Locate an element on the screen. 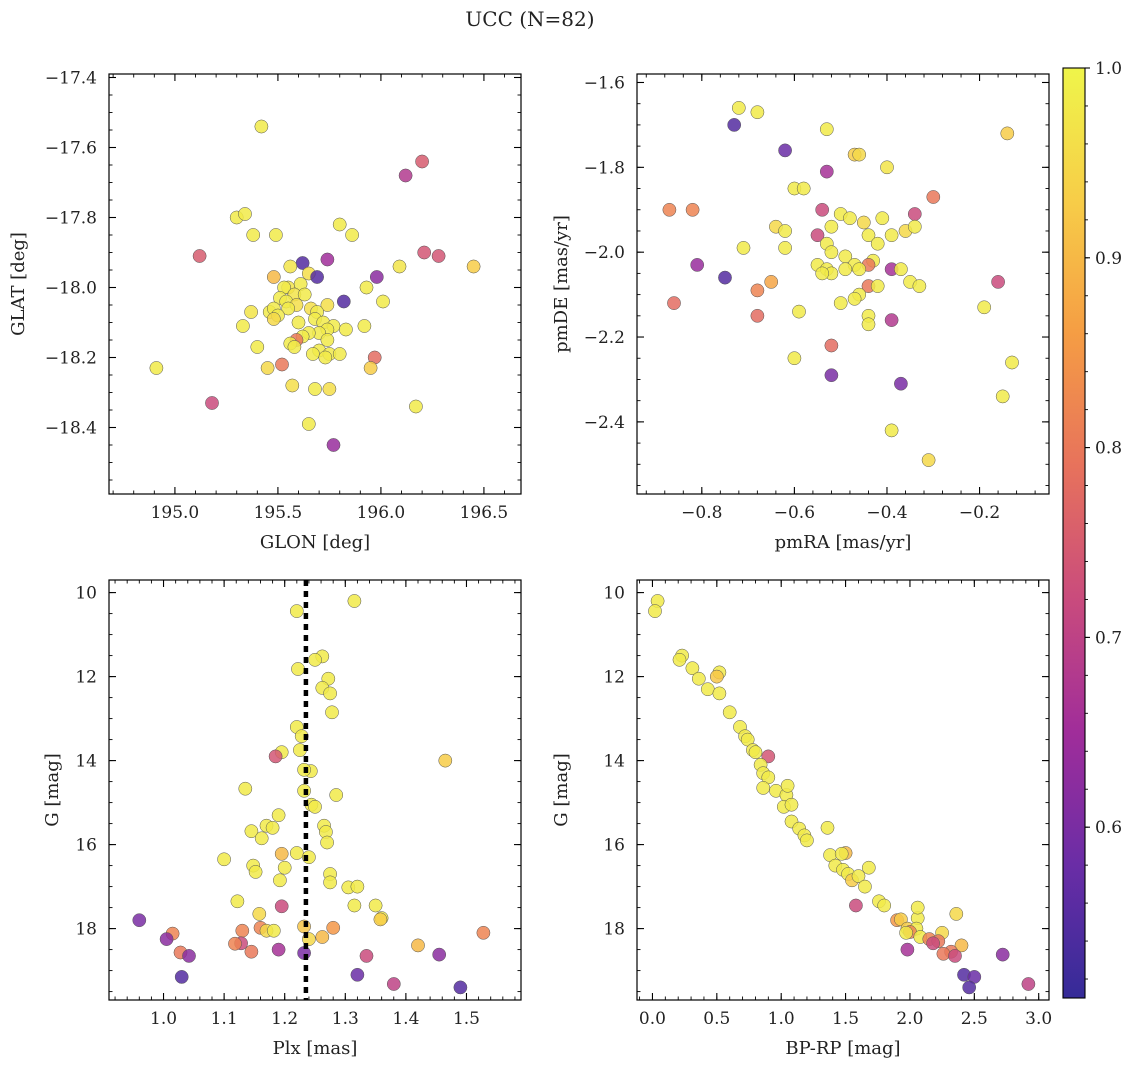 This screenshot has width=1136, height=1067. y-tick-label: −18.2 is located at coordinates (71, 359).